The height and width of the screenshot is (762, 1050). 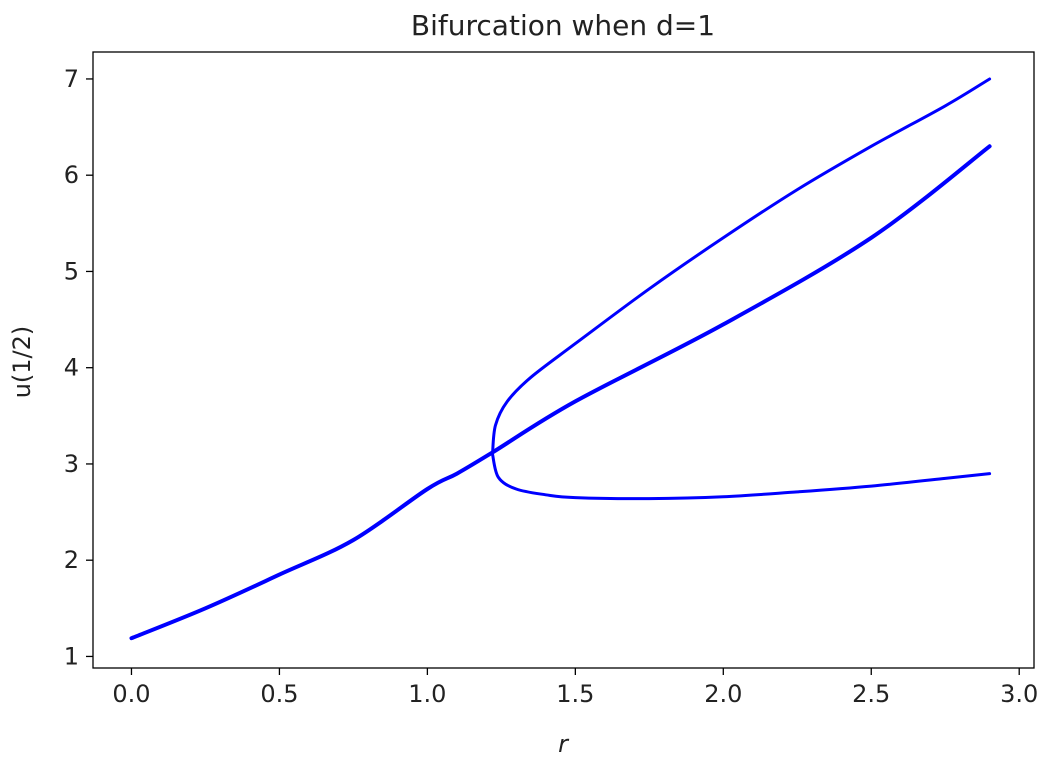 I want to click on y-axis-label: u(1/2), so click(x=22, y=362).